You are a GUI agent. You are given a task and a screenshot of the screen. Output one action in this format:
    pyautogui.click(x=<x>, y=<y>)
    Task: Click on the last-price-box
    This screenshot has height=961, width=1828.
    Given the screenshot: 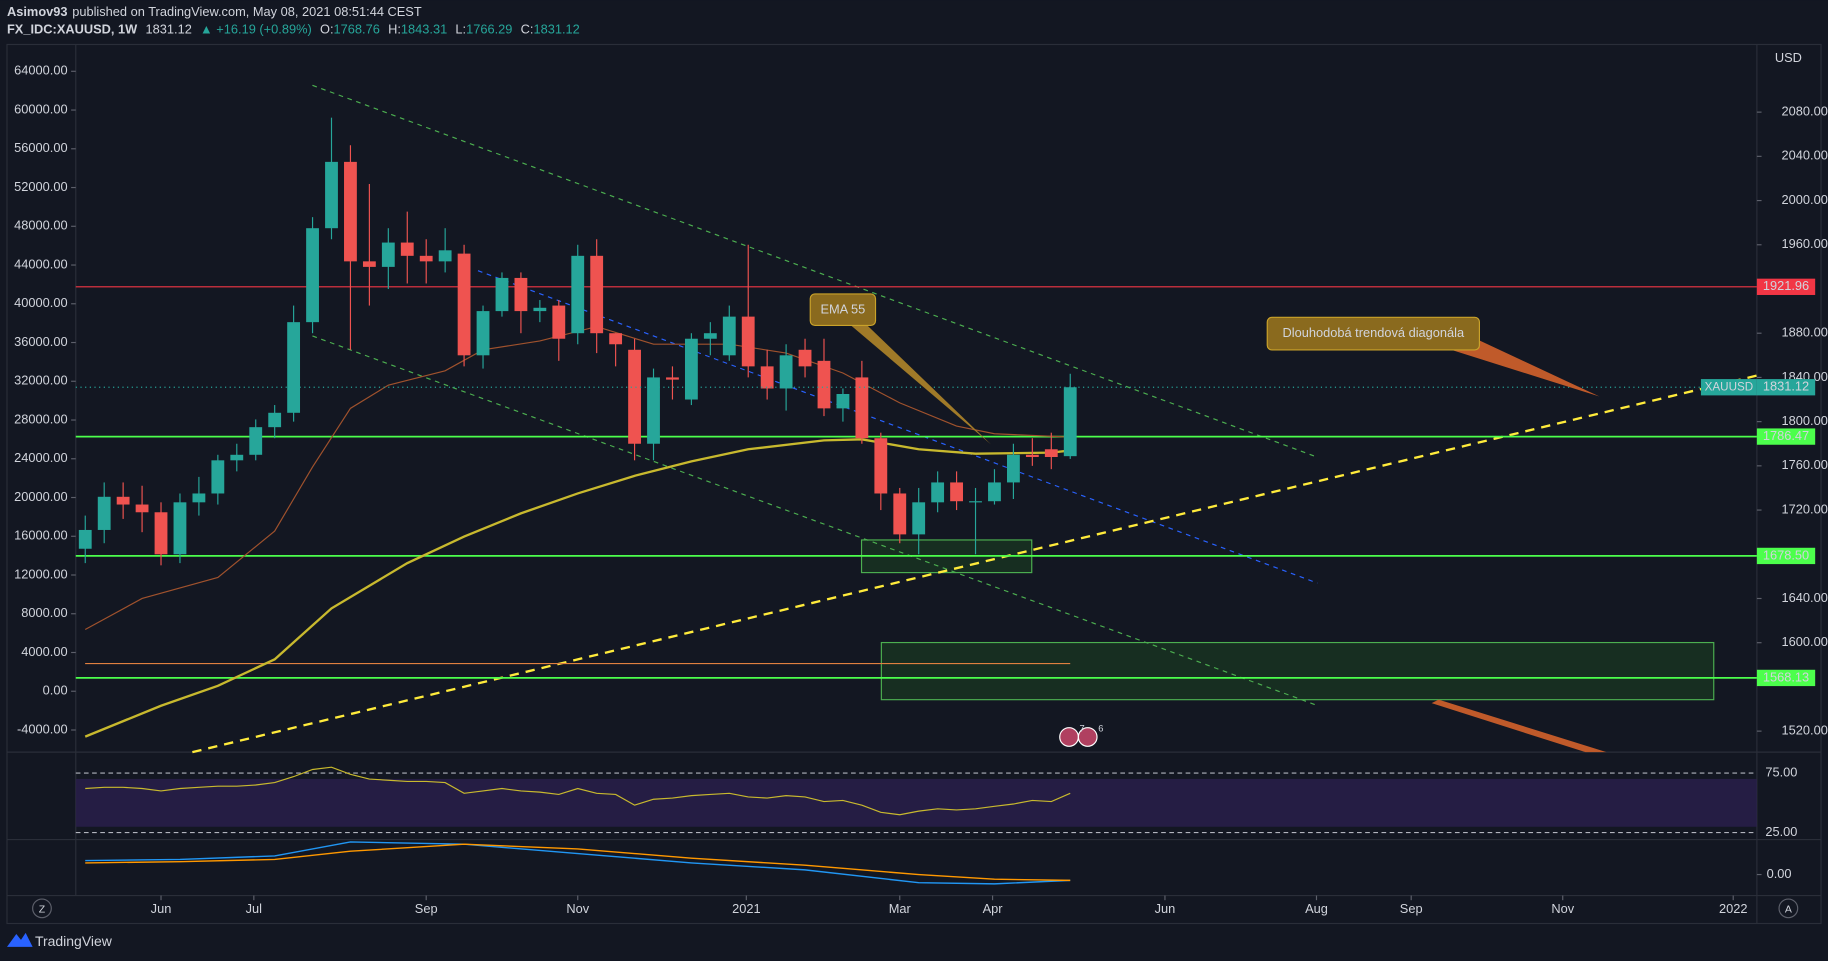 What is the action you would take?
    pyautogui.click(x=1786, y=387)
    